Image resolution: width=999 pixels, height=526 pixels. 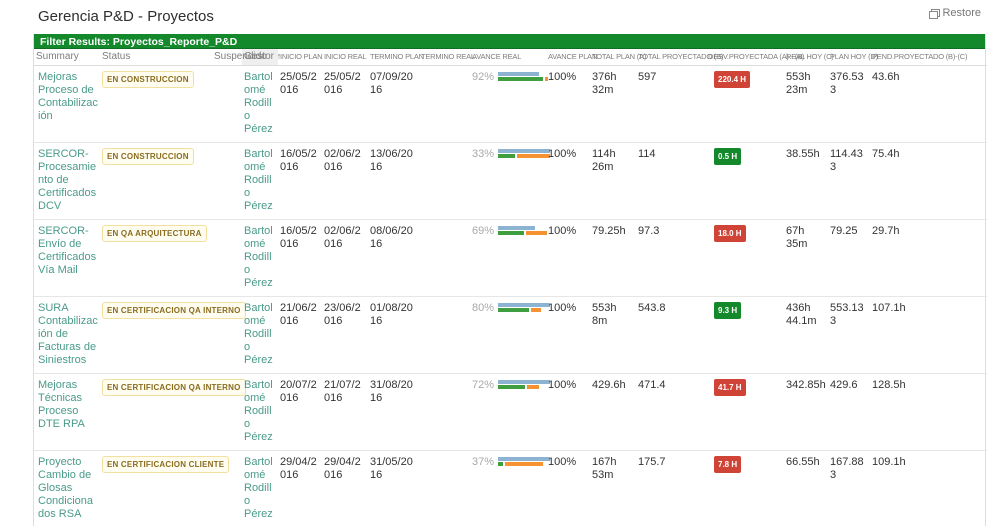 I want to click on real-hoy-cell: 66.55h, so click(x=806, y=488).